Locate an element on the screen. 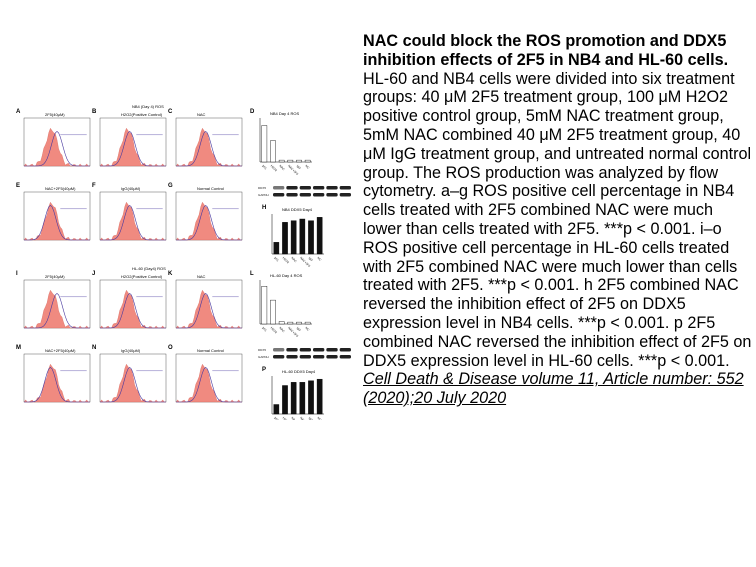 The height and width of the screenshot is (567, 756). tick-label: NAC+2F5 is located at coordinates (305, 418).